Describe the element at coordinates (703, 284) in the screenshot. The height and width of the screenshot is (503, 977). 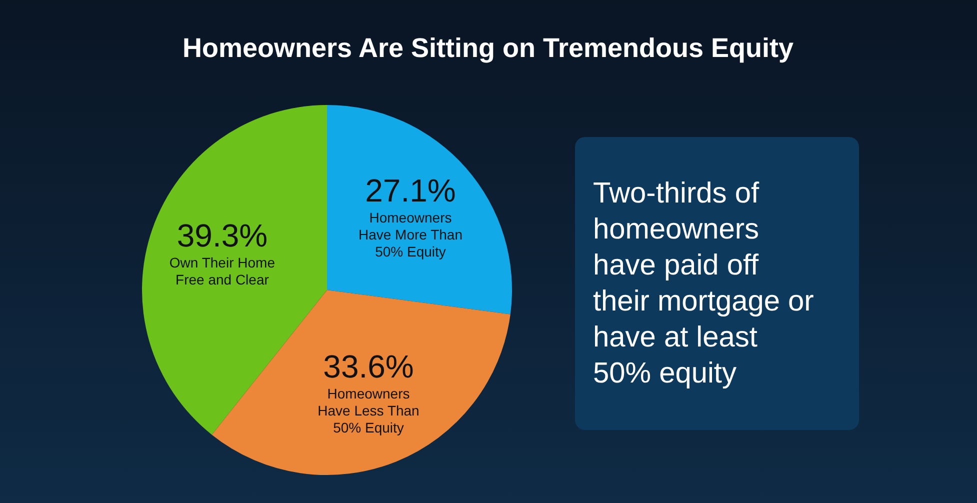
I see `text: Two-thirds of homeowners have paid off their mortgage or have at least 50% equity` at that location.